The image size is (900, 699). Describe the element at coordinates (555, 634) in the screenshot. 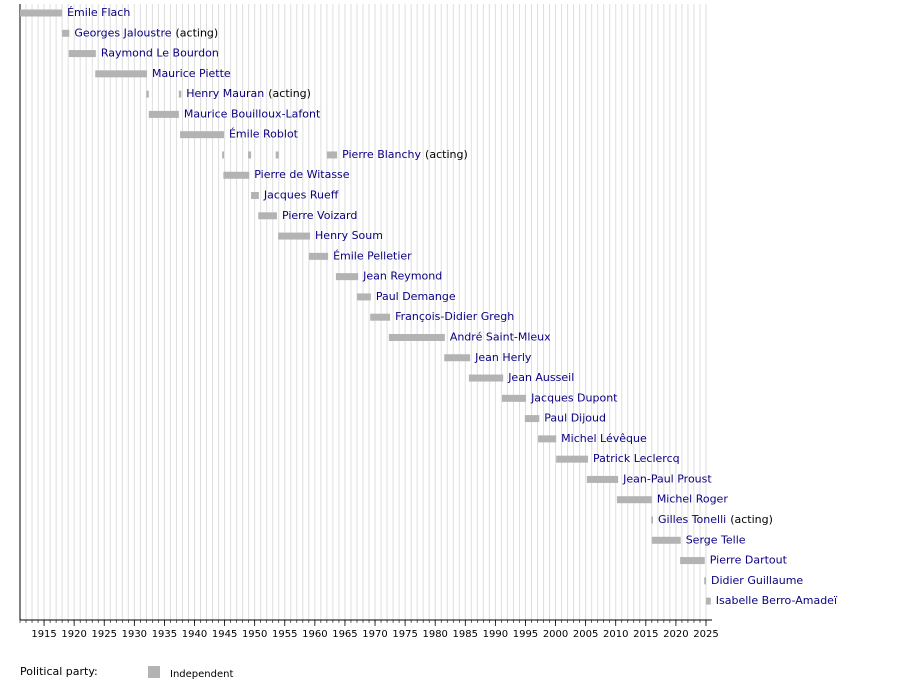

I see `x-tick-label: 2000` at that location.